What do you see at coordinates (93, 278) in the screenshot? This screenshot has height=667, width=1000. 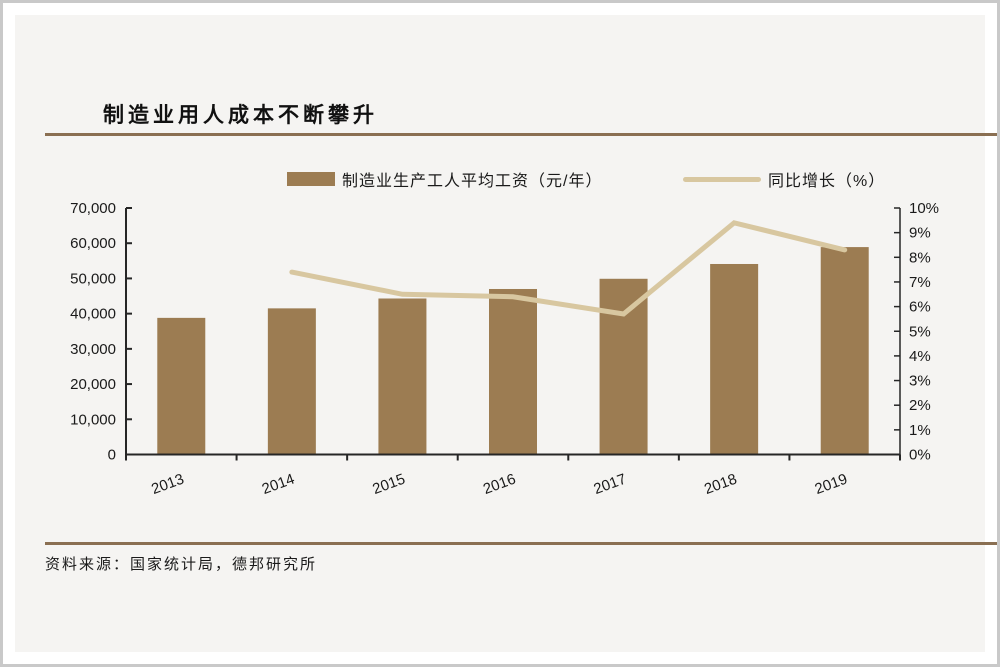 I see `left-axis-tick-label: 50,000` at bounding box center [93, 278].